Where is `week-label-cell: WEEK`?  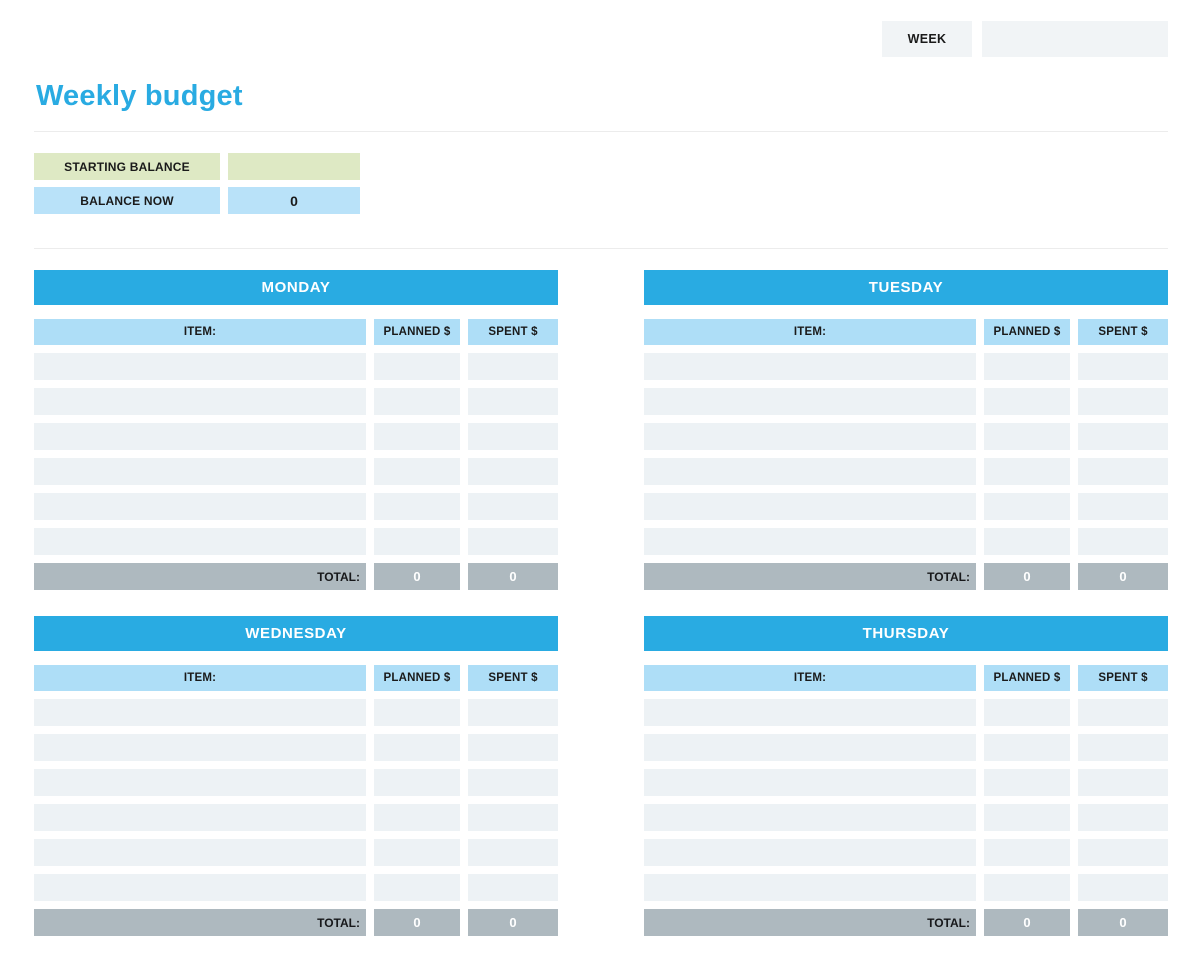
week-label-cell: WEEK is located at coordinates (927, 39).